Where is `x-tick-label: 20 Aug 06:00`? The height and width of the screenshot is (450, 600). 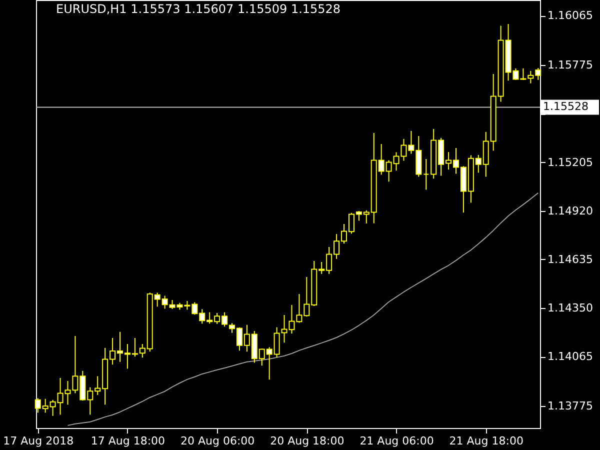
x-tick-label: 20 Aug 06:00 is located at coordinates (217, 441).